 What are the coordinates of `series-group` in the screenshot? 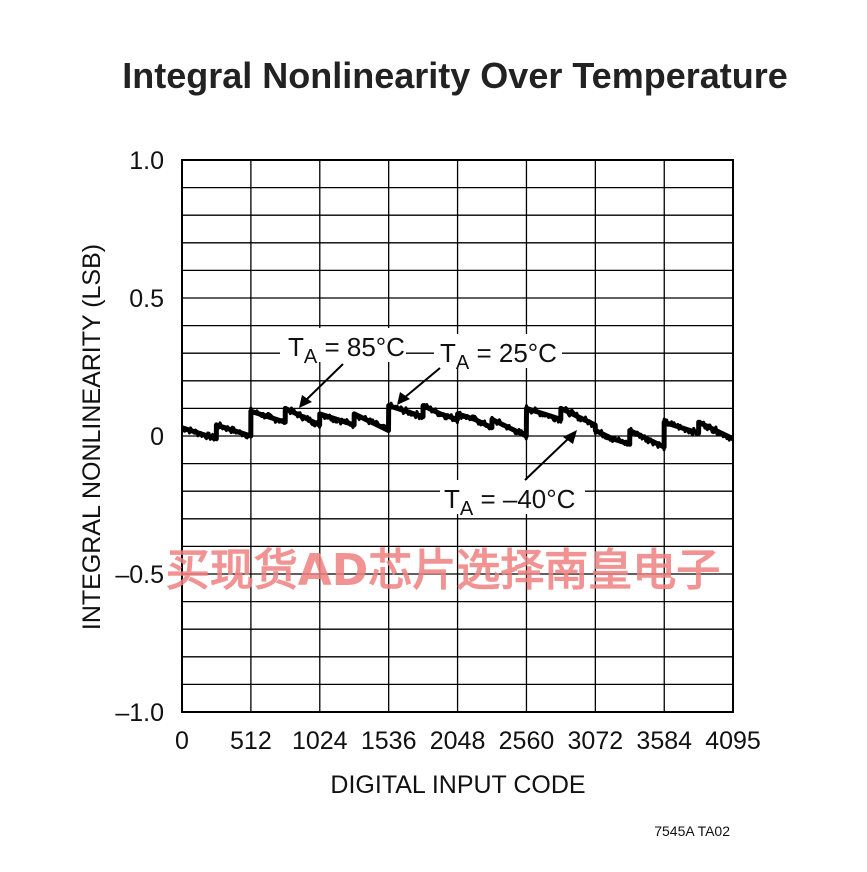 It's located at (458, 426).